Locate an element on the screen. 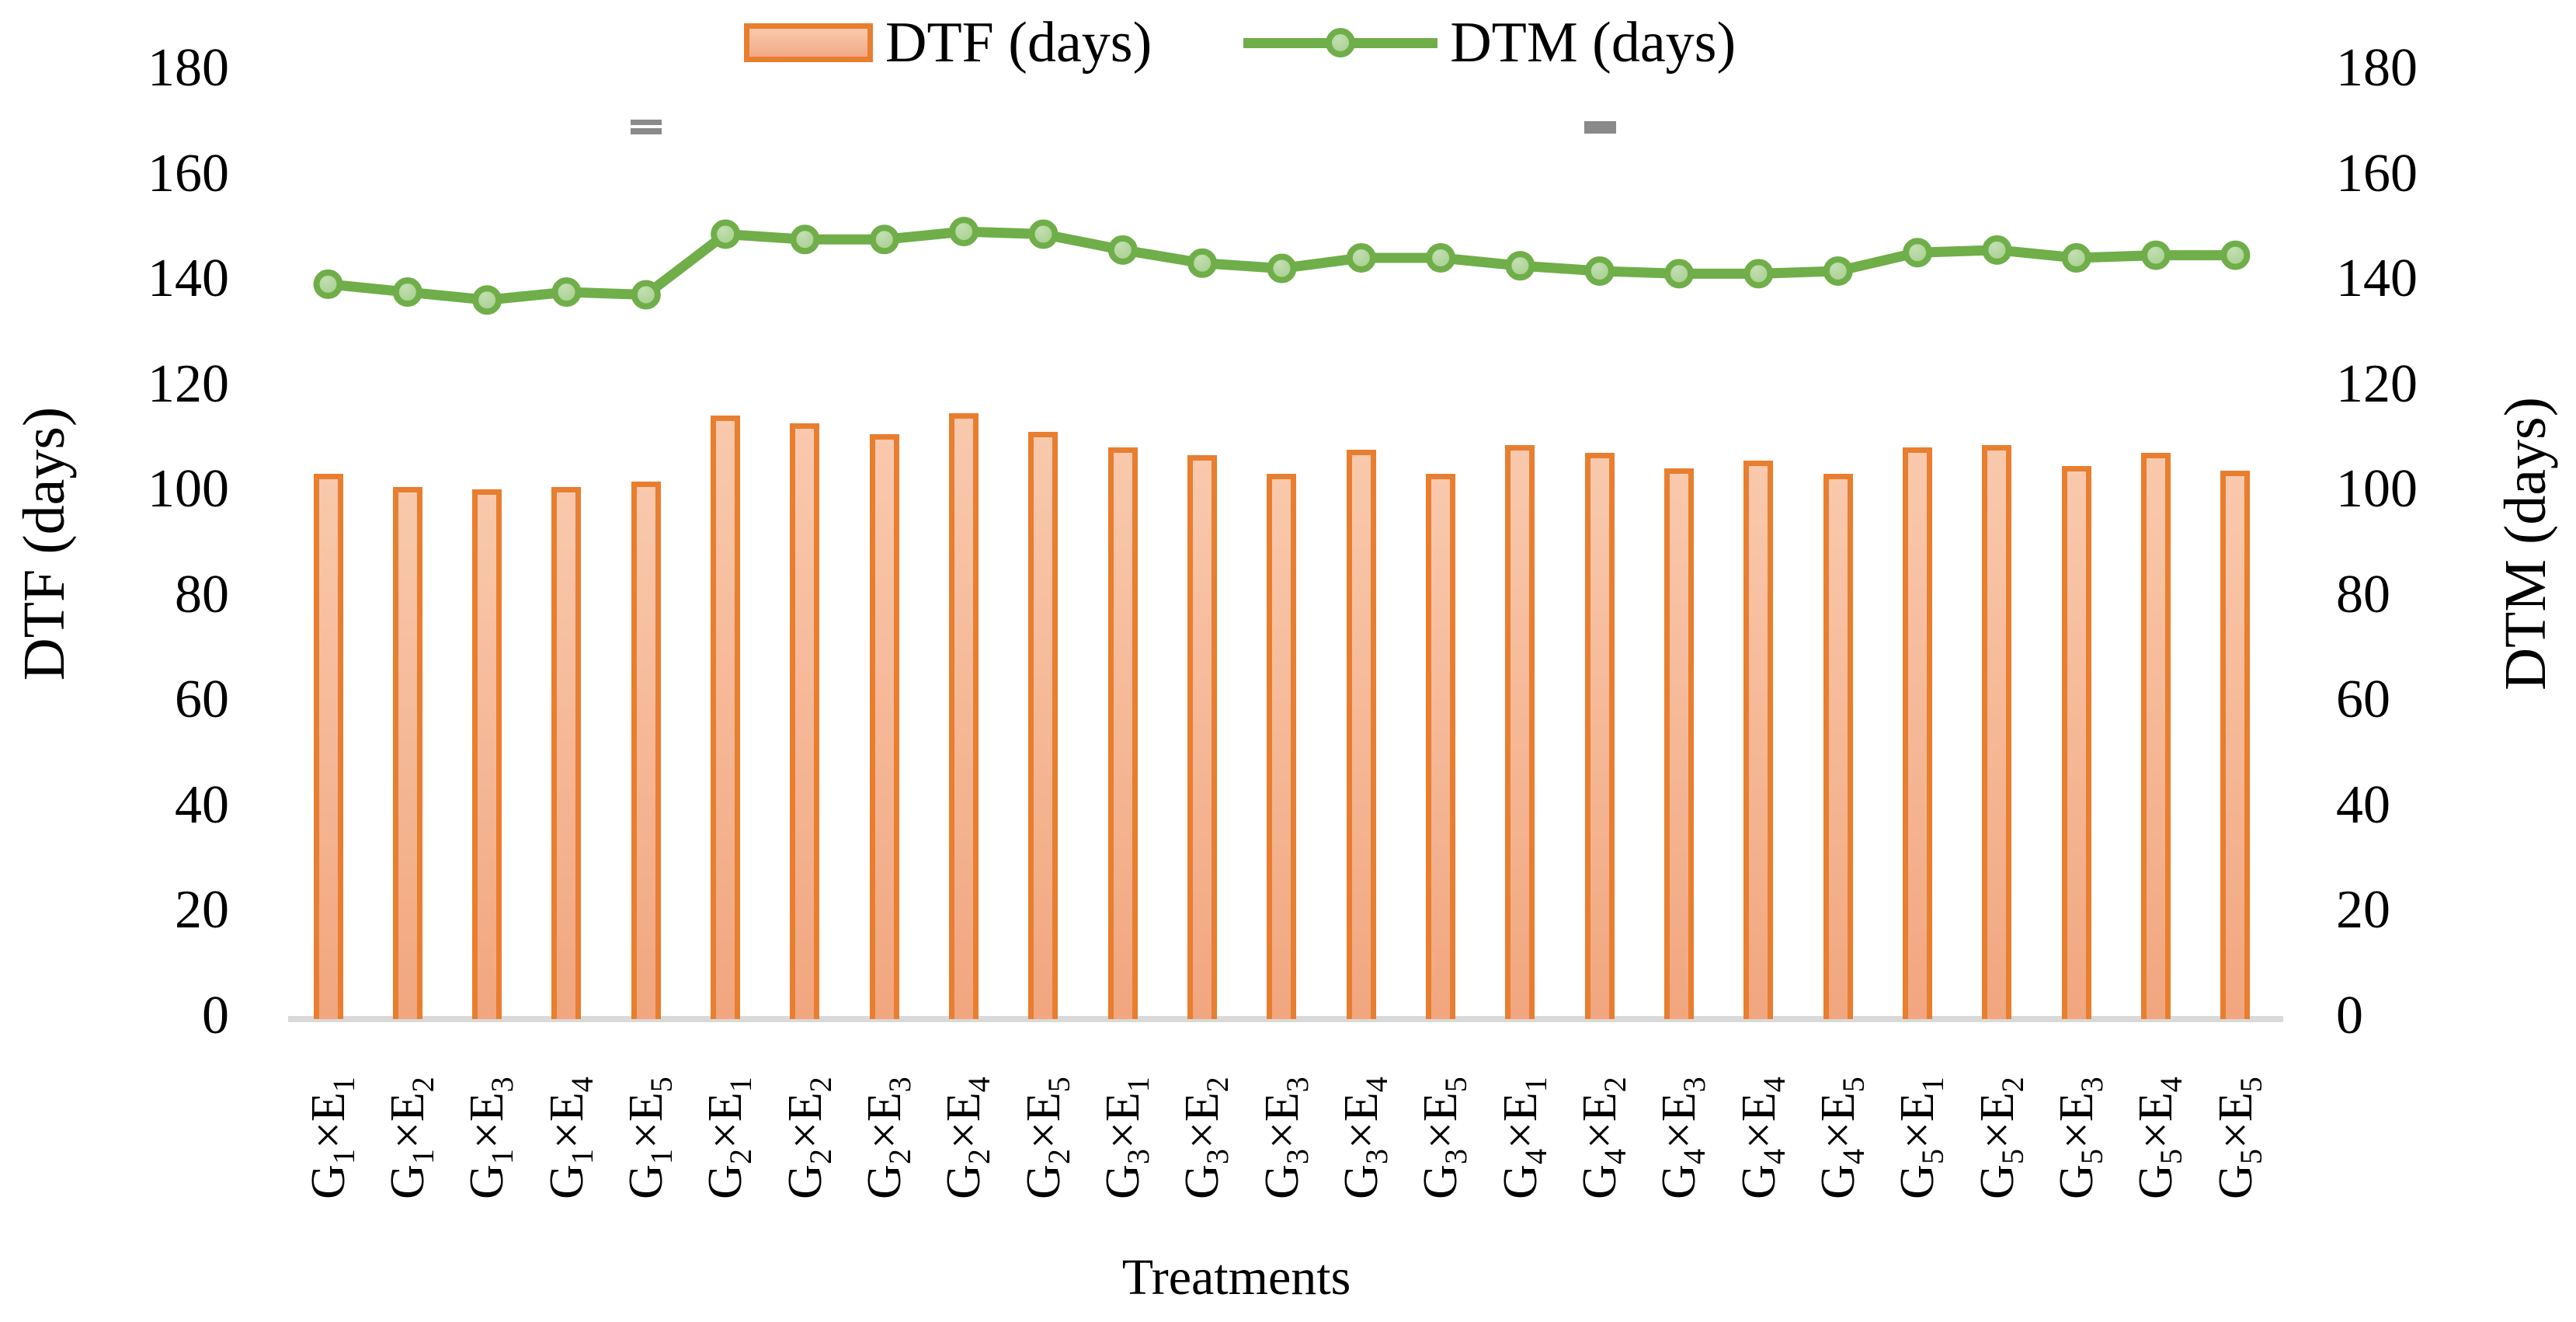 This screenshot has width=2576, height=1322. dtf-bar-G2×E2 is located at coordinates (805, 721).